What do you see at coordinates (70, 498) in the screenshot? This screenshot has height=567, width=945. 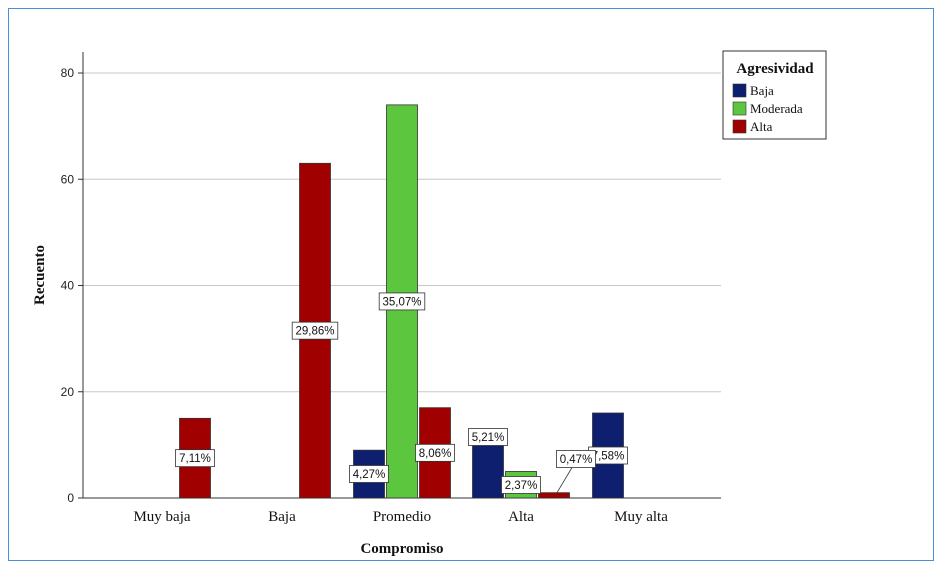 I see `y-tick-label: 0` at bounding box center [70, 498].